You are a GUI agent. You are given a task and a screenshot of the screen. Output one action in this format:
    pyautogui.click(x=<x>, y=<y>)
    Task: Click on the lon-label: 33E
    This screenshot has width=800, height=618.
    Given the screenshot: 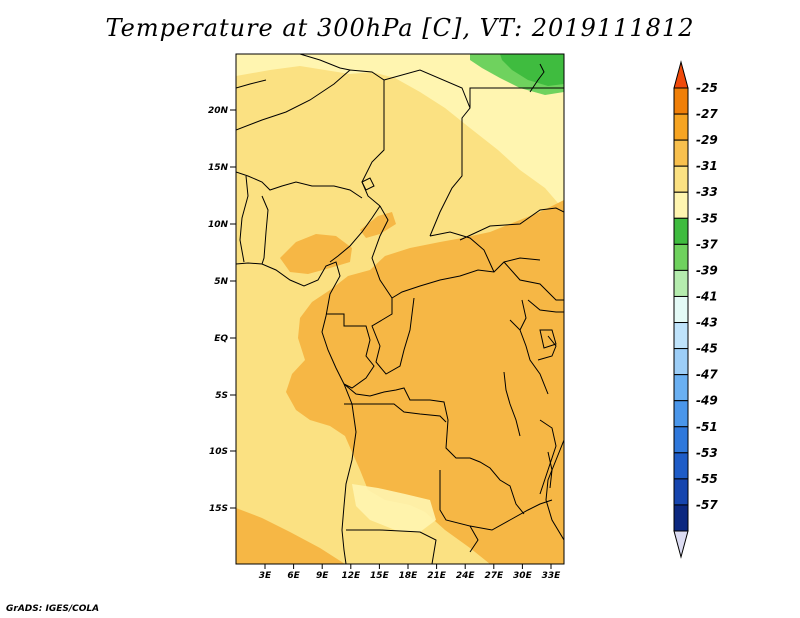 What is the action you would take?
    pyautogui.click(x=552, y=576)
    